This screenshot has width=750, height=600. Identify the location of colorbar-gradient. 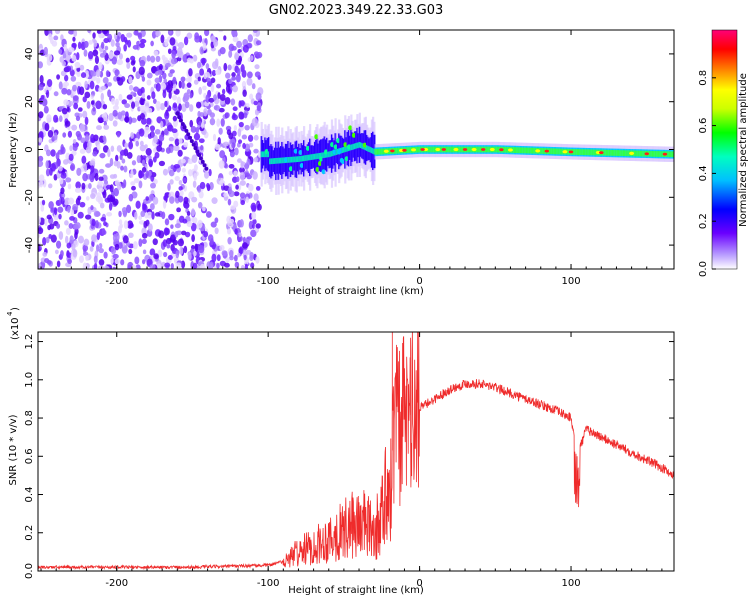
(724, 149).